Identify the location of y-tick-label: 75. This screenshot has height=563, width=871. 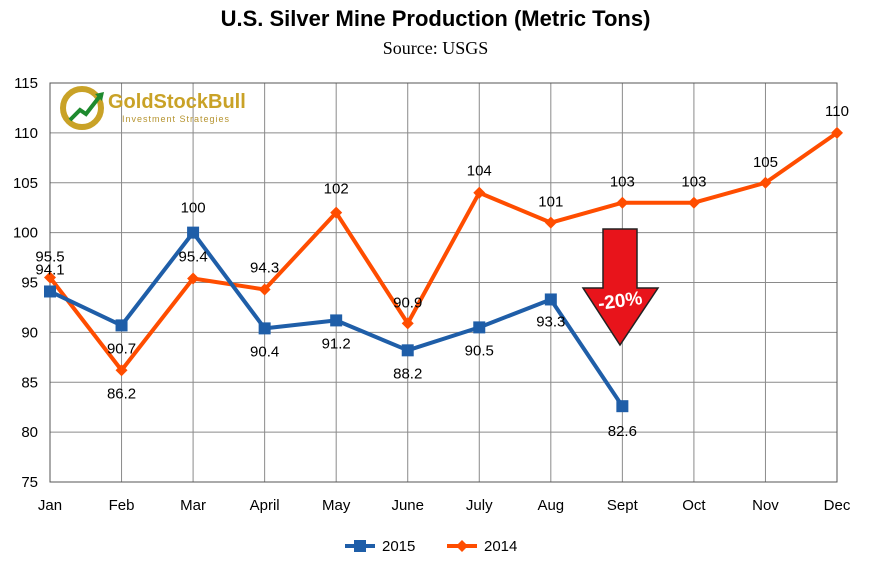
(29, 482).